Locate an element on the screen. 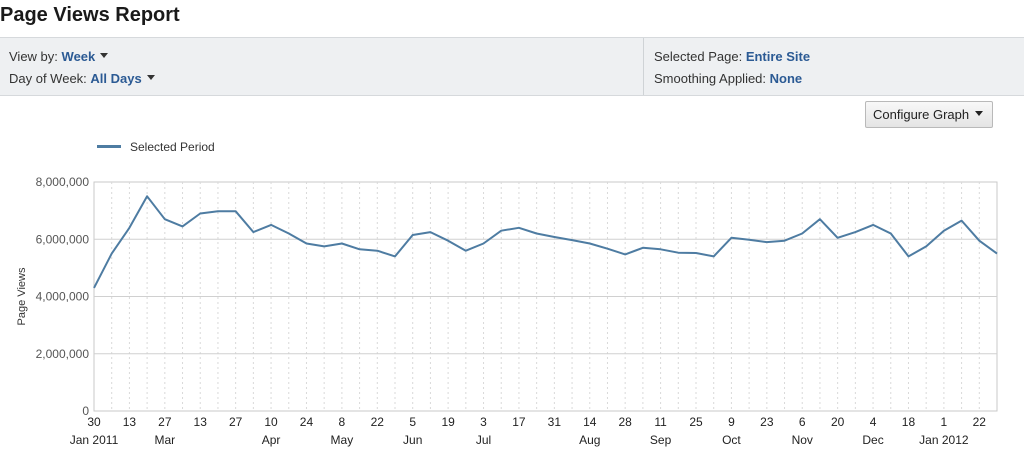  legend-swatch is located at coordinates (109, 147).